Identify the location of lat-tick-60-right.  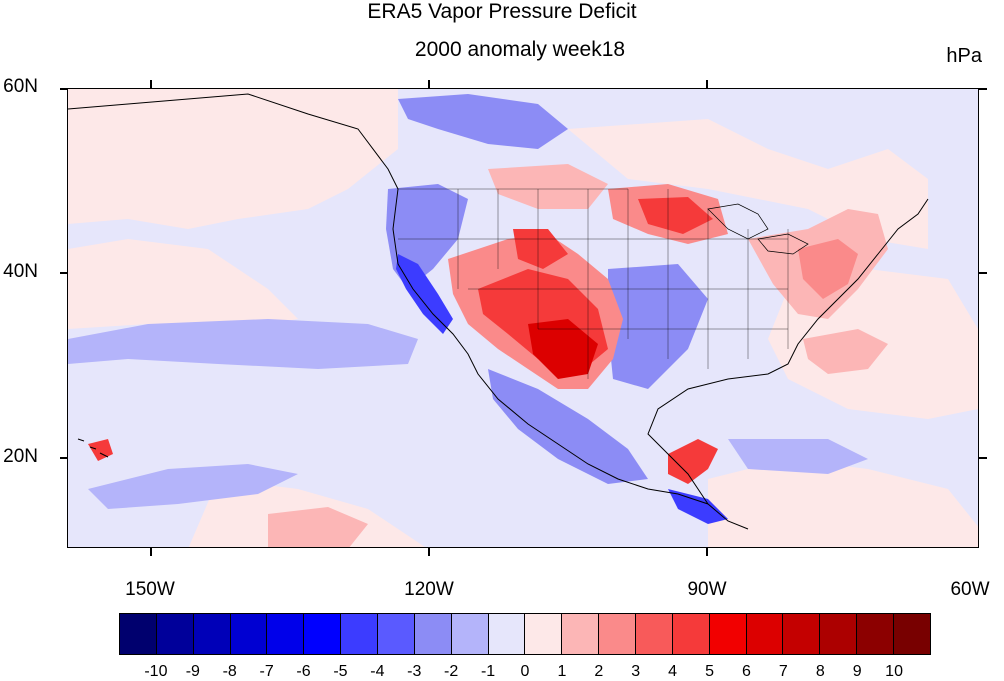
(983, 89).